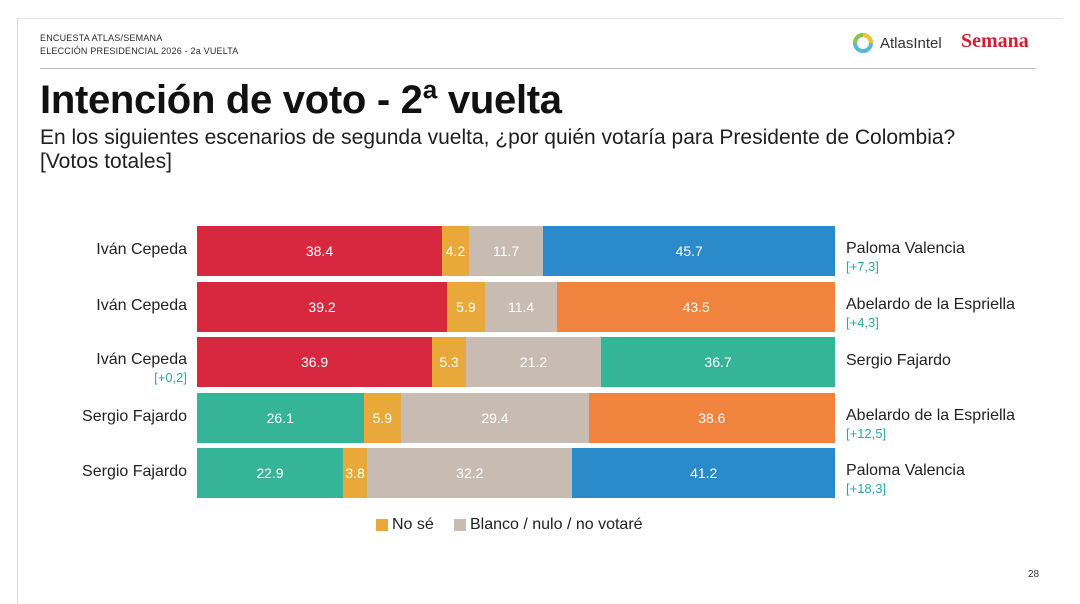  Describe the element at coordinates (898, 360) in the screenshot. I see `right-candidate-name: Sergio Fajardo` at that location.